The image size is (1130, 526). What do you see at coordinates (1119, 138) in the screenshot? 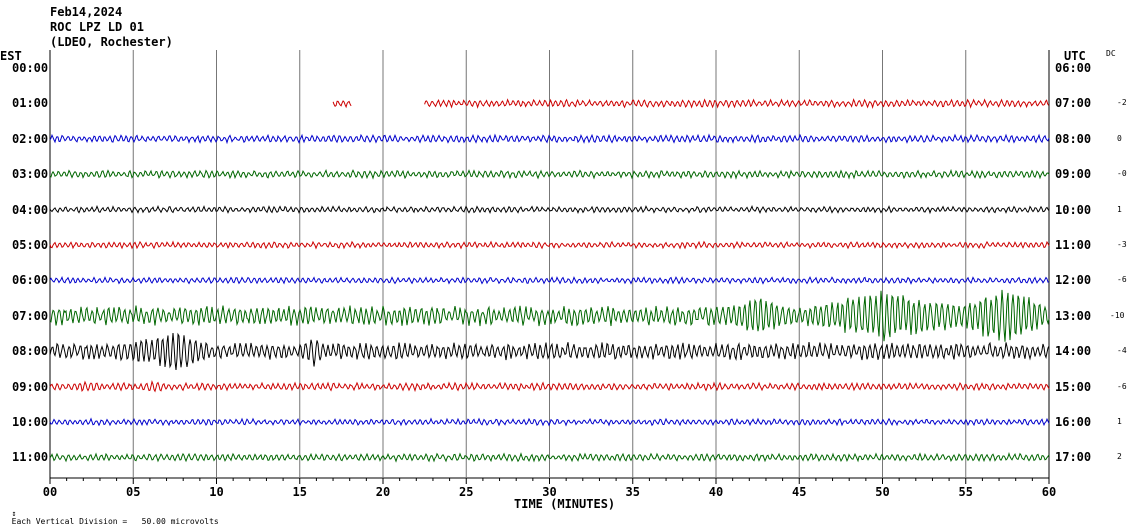
I see `dc-row-label: 0` at bounding box center [1119, 138].